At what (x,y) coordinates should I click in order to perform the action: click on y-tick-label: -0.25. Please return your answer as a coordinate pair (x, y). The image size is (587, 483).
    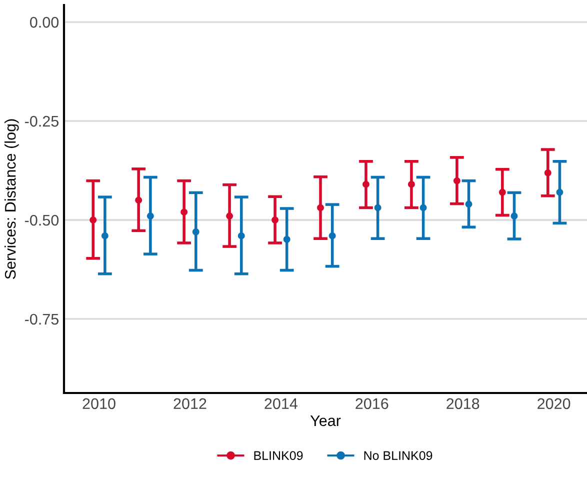
    Looking at the image, I should click on (41, 121).